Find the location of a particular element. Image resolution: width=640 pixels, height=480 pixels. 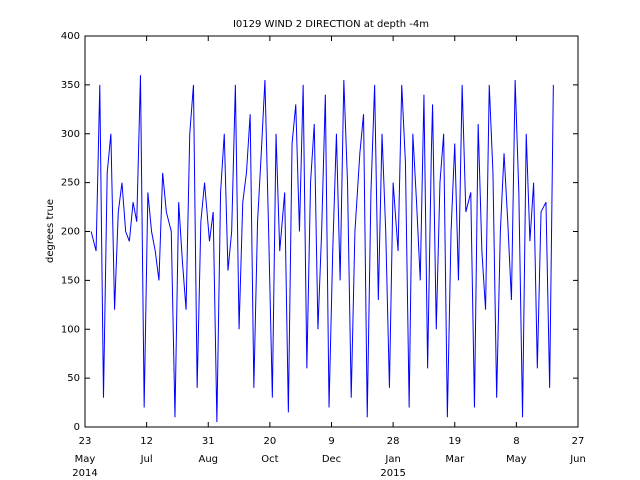

x-tick-label: 20 is located at coordinates (270, 441).